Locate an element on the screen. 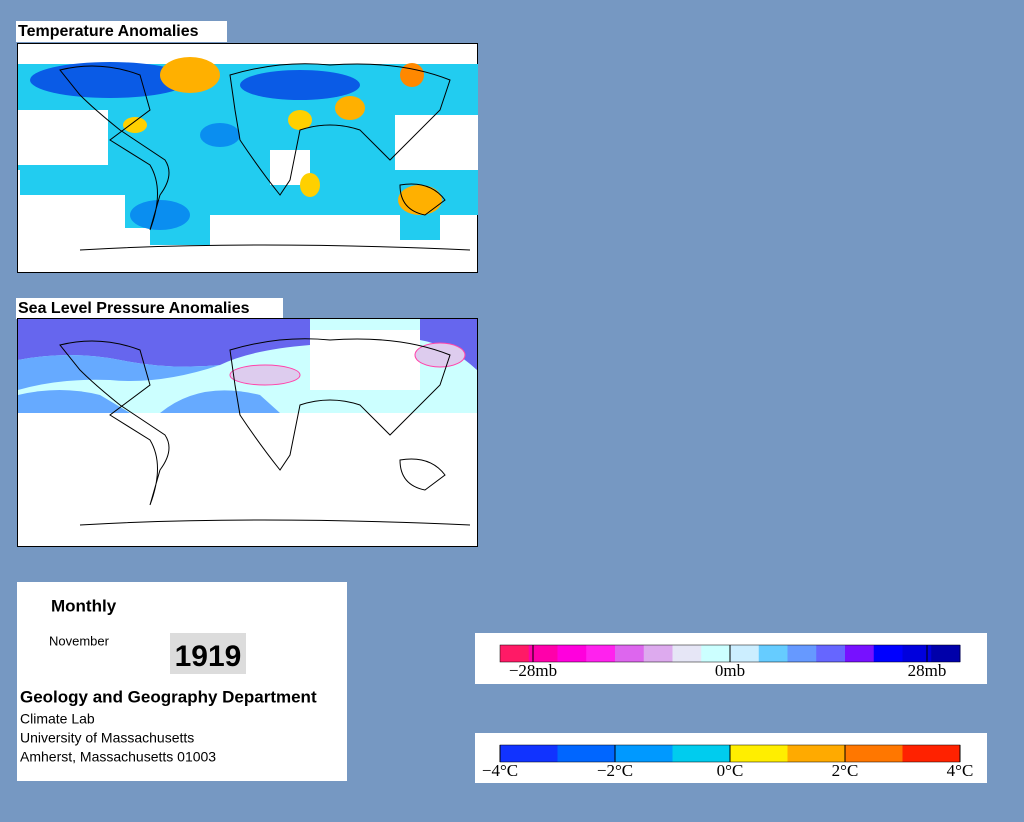  pressure-map is located at coordinates (247, 432).